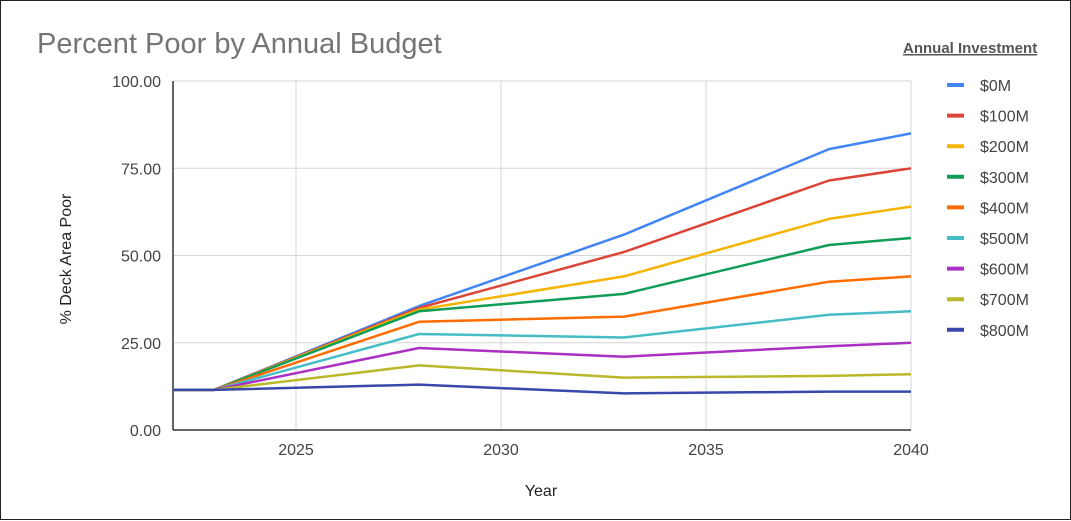  I want to click on legend-item-label: $0M, so click(995, 86).